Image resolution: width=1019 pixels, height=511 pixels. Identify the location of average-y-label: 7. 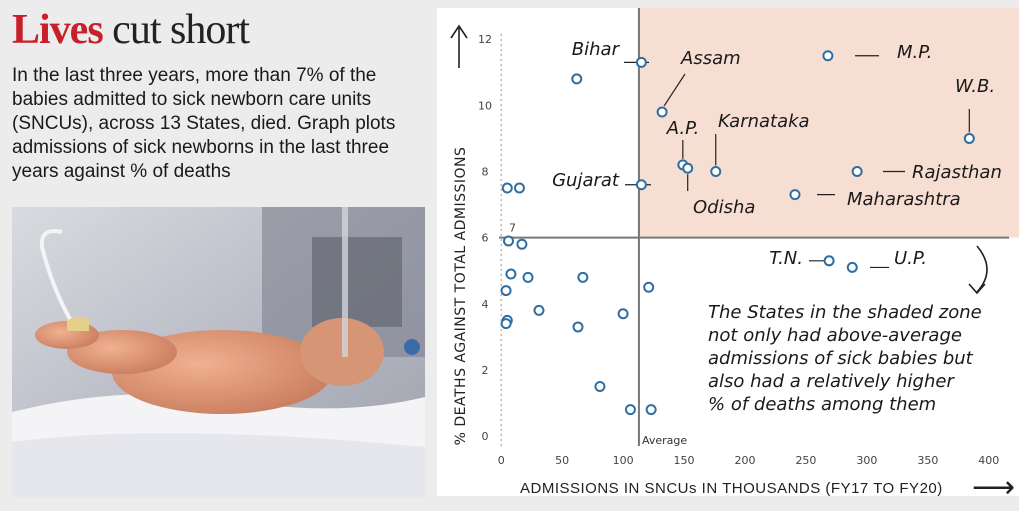
(512, 228).